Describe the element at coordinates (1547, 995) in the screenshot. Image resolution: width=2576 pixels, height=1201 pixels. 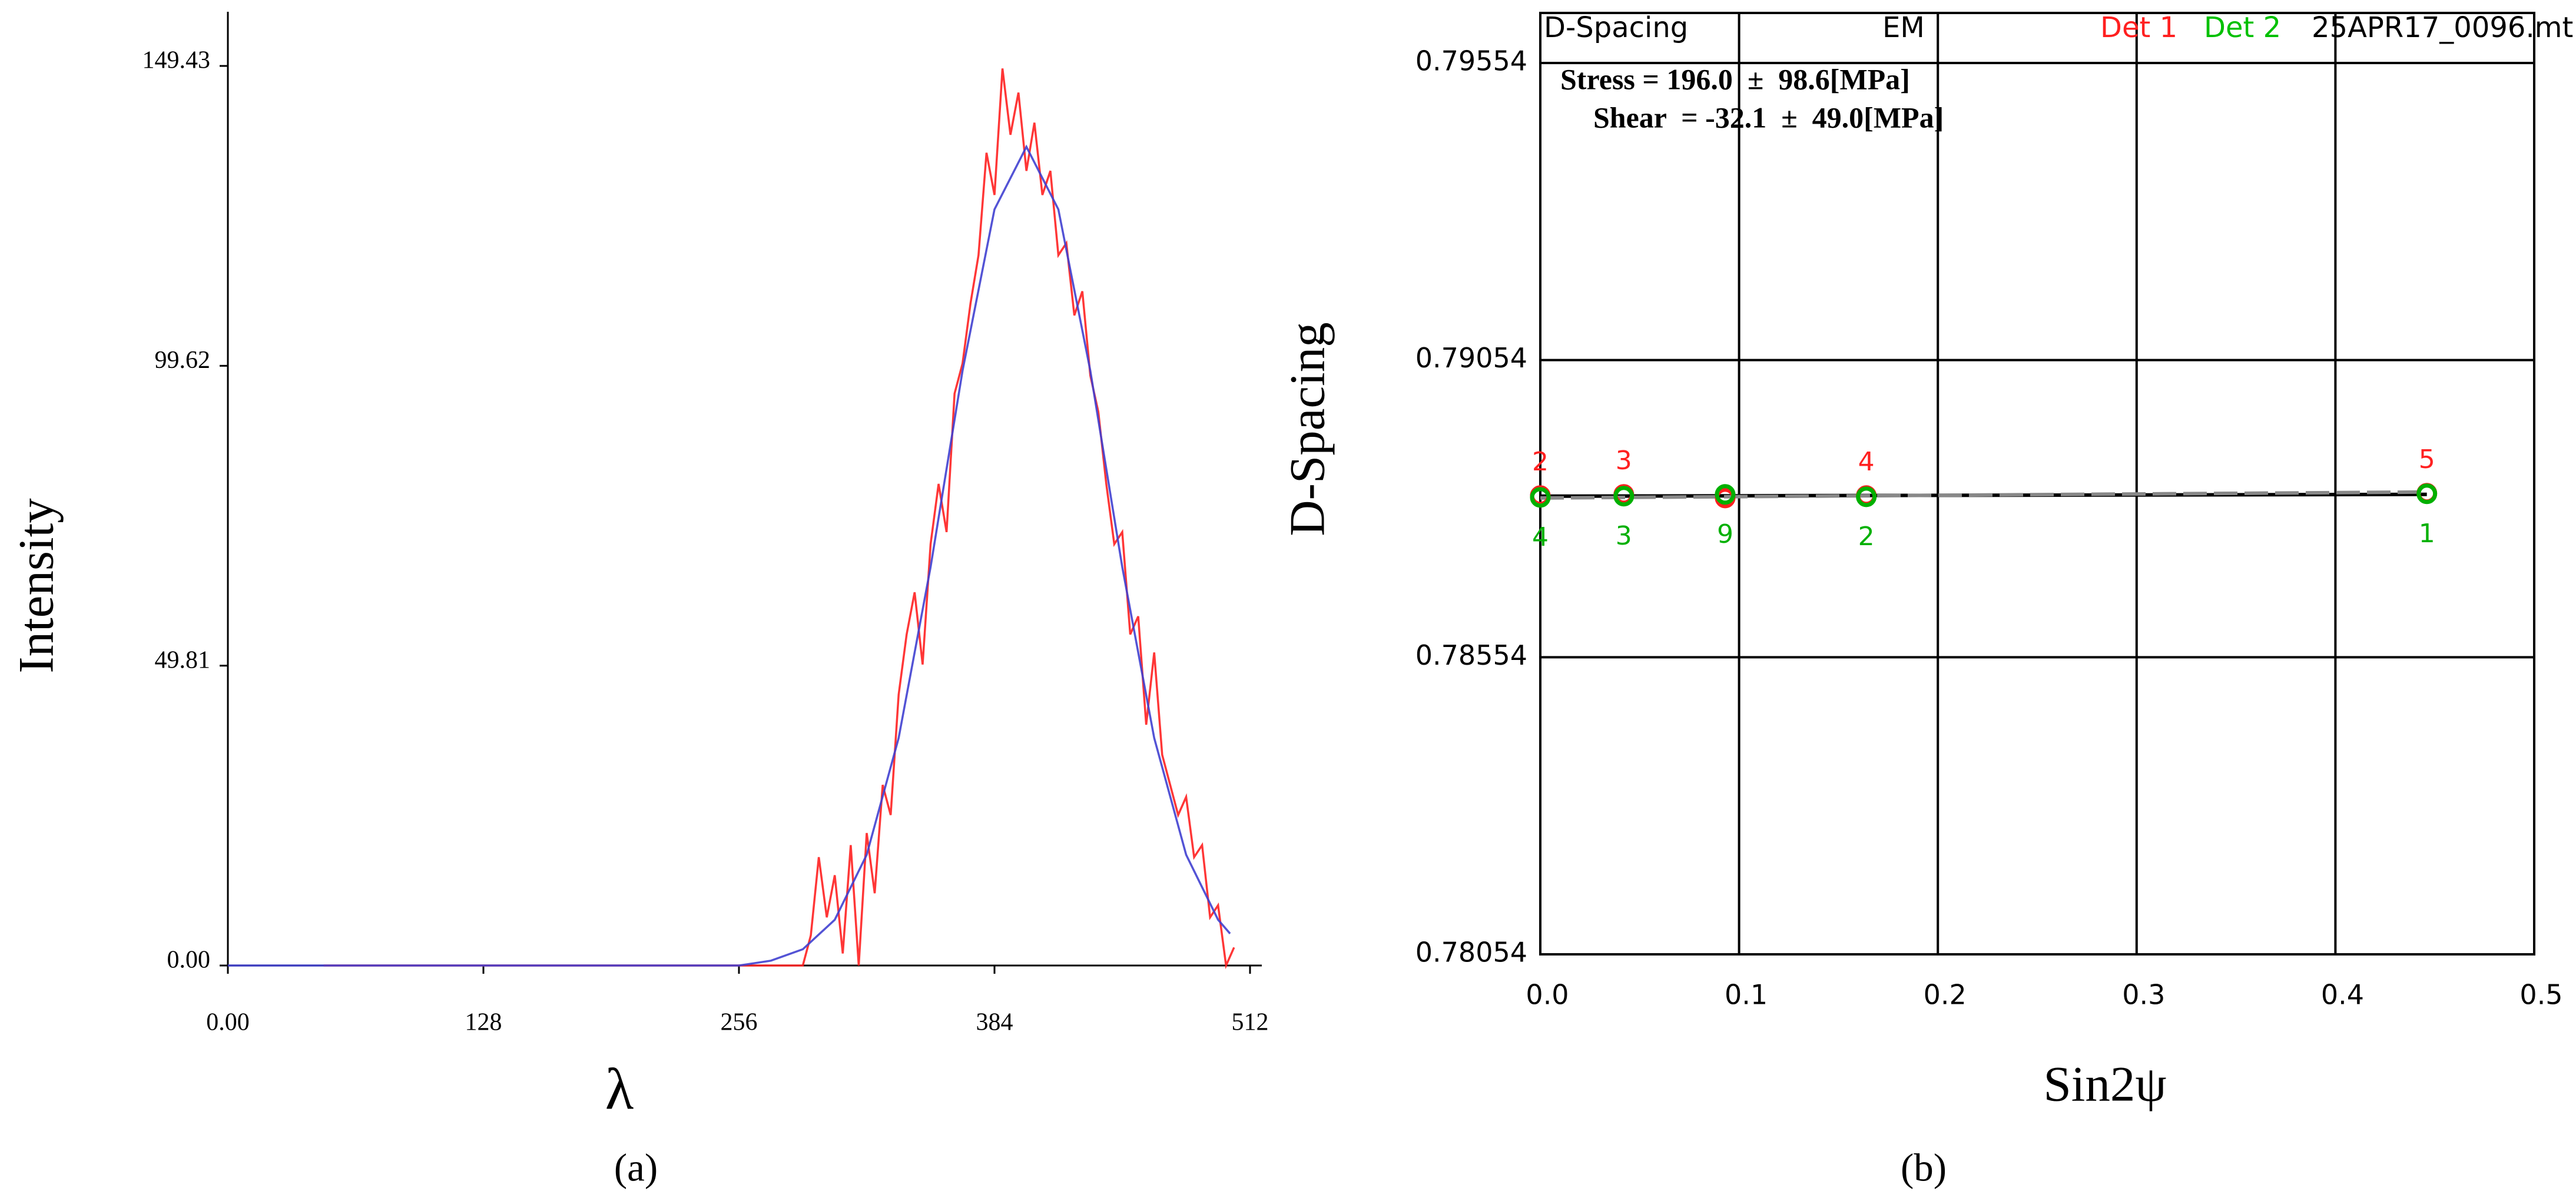
I see `x-tick-label: 0.0` at that location.